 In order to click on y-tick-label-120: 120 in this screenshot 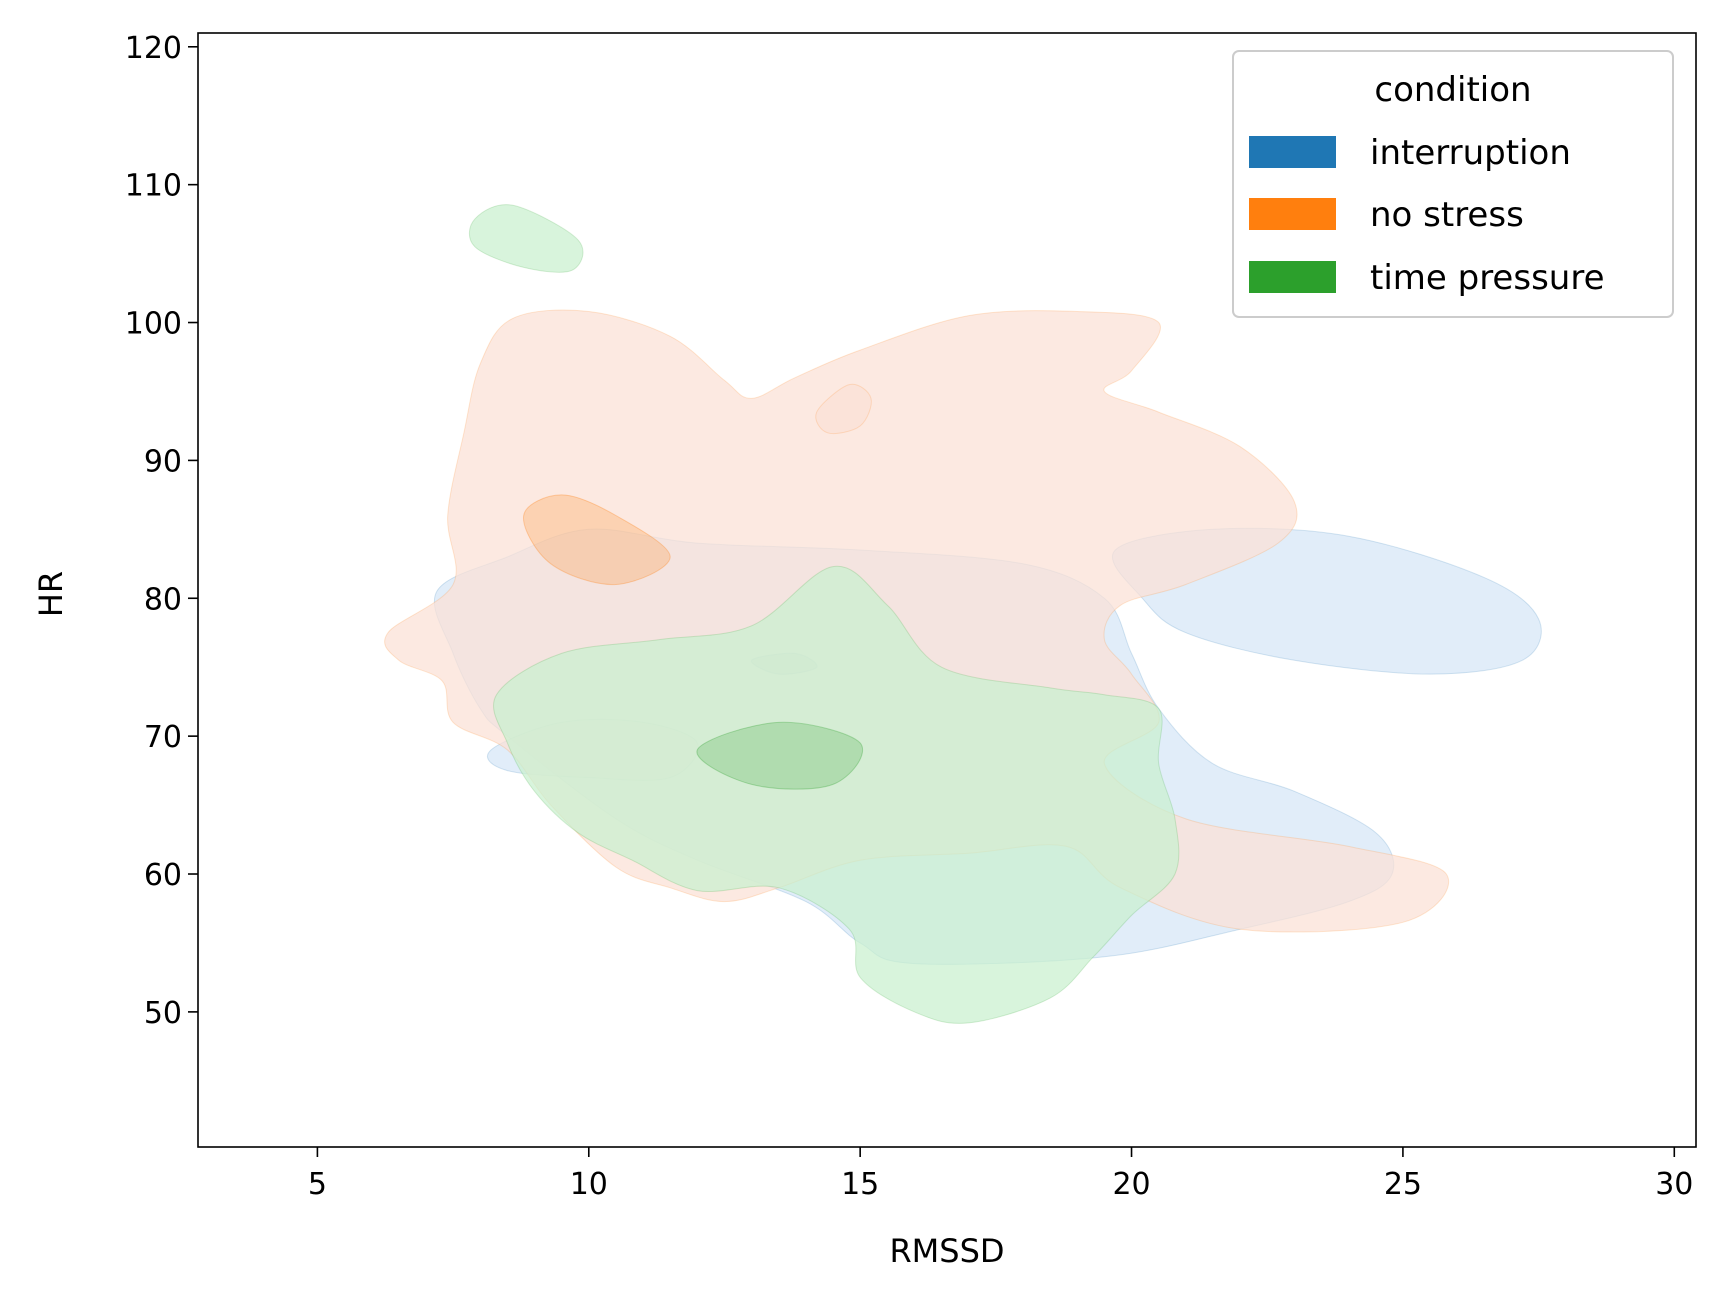, I will do `click(153, 48)`.